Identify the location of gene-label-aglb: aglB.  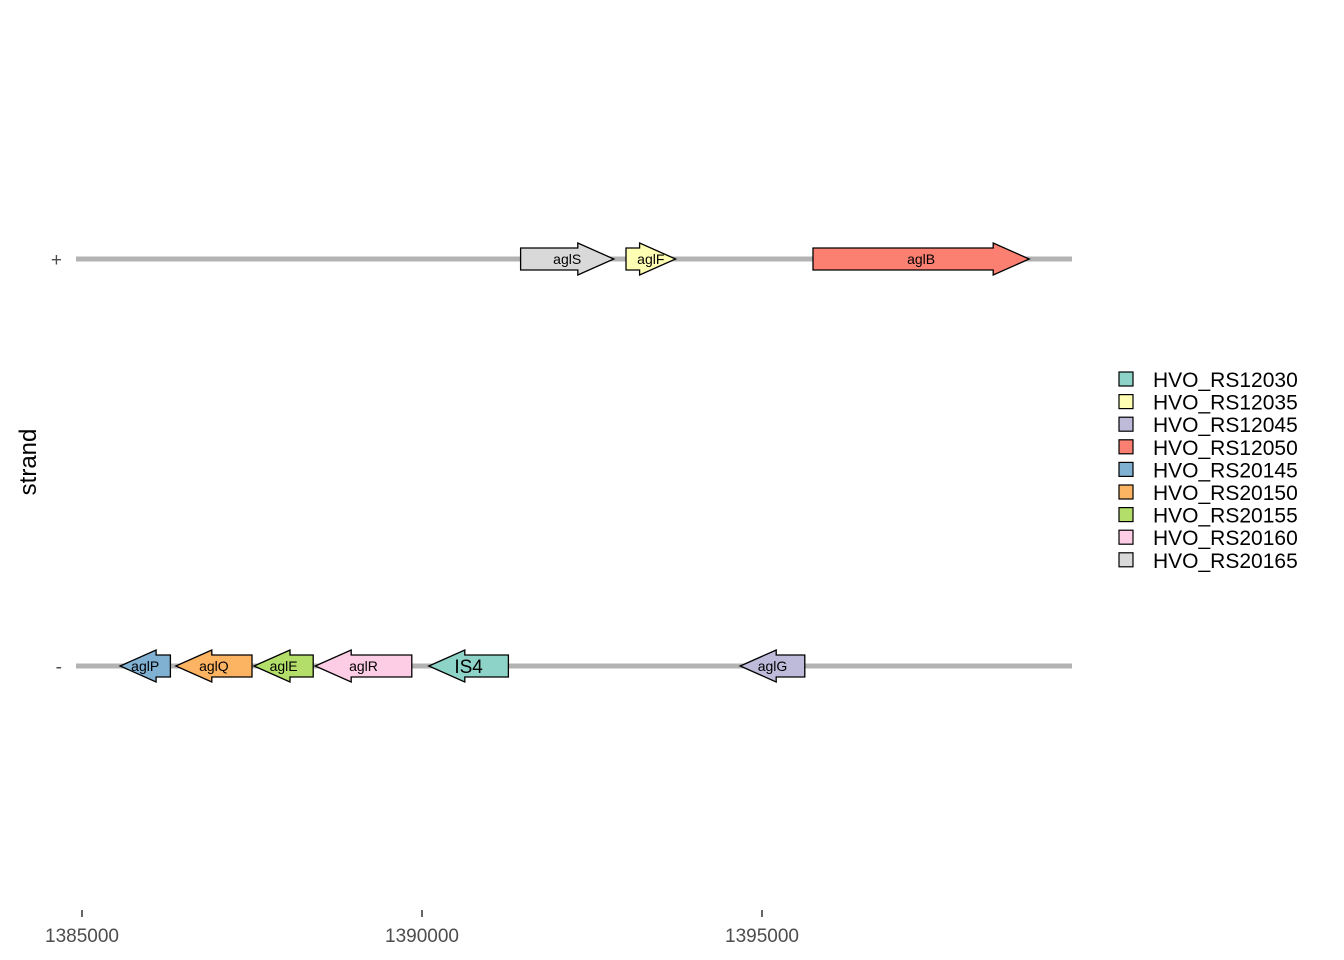
(921, 259).